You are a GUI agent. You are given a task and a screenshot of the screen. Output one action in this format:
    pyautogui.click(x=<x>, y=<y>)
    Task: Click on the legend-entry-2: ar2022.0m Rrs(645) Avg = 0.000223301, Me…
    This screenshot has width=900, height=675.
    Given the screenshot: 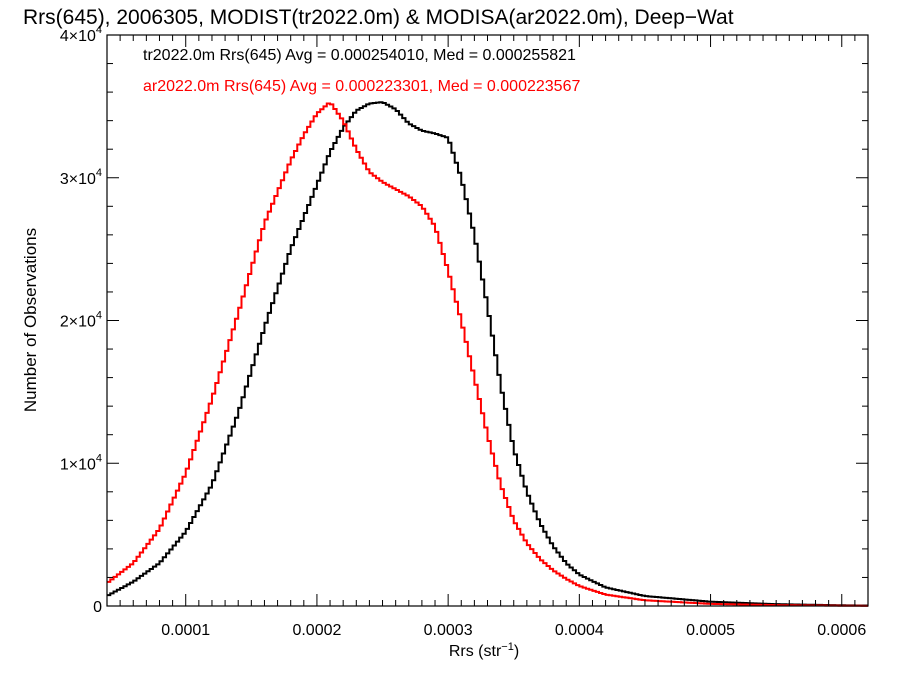 What is the action you would take?
    pyautogui.click(x=361, y=86)
    